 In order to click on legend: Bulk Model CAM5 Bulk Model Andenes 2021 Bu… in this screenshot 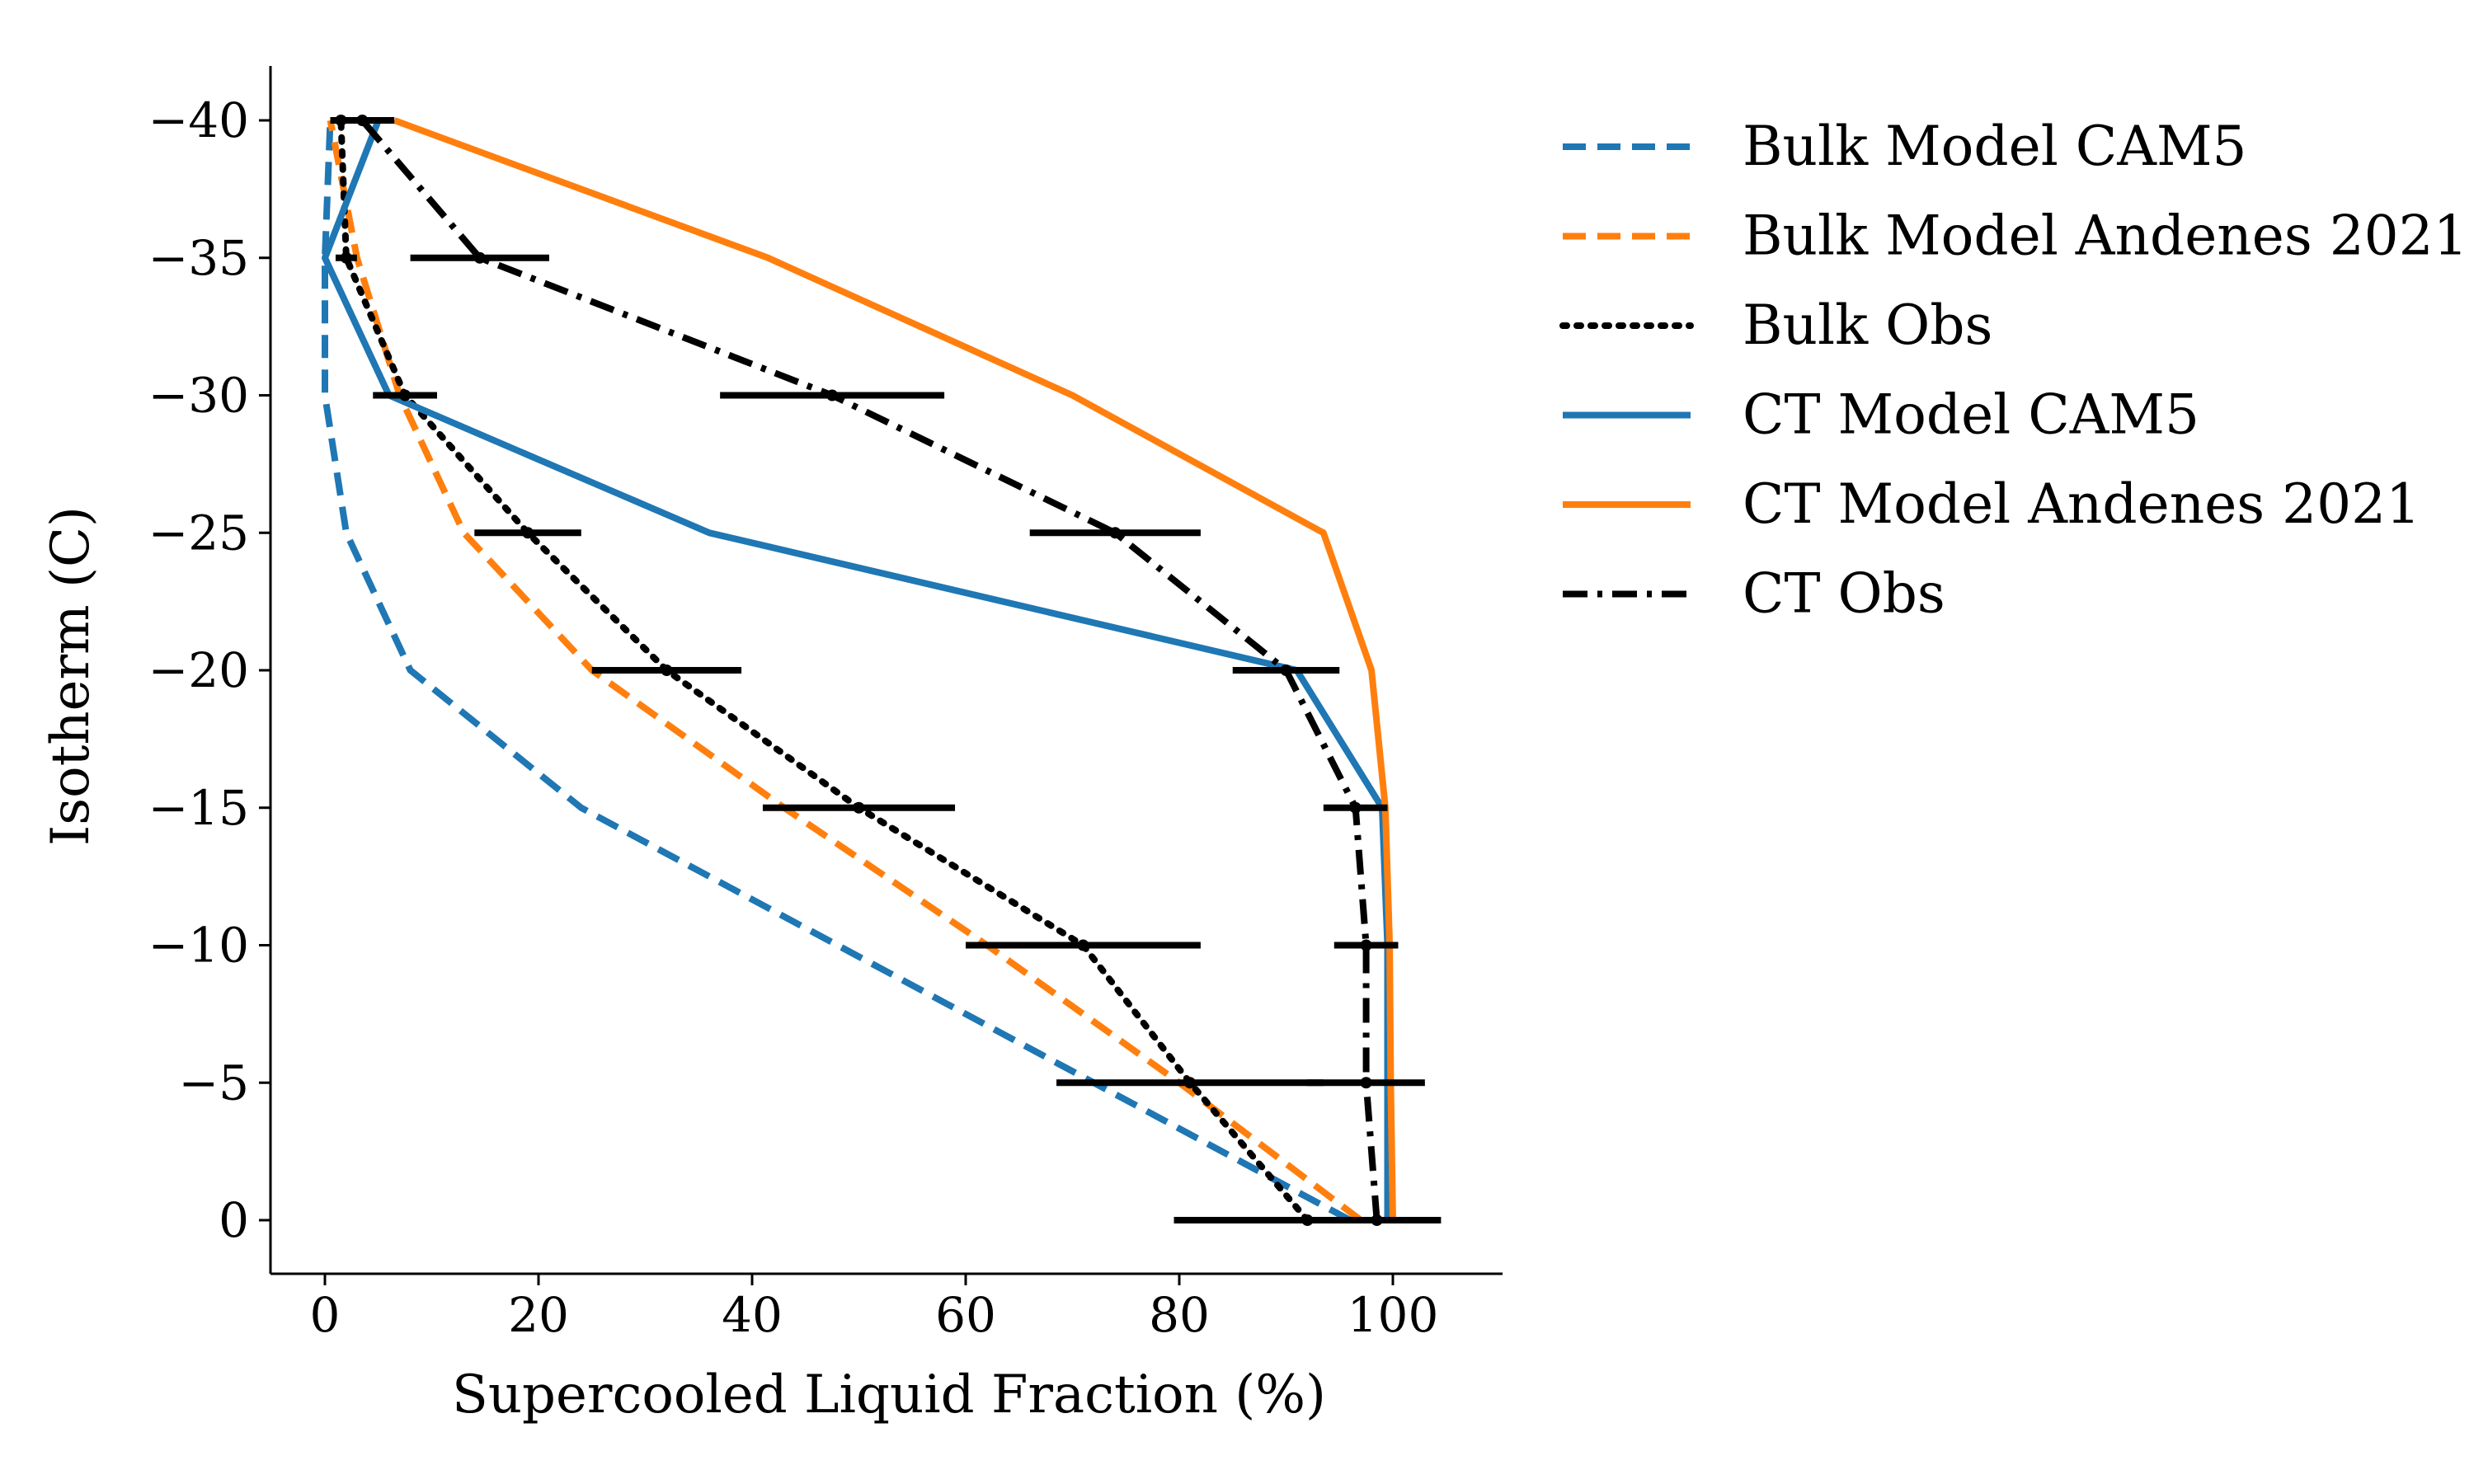, I will do `click(2013, 370)`.